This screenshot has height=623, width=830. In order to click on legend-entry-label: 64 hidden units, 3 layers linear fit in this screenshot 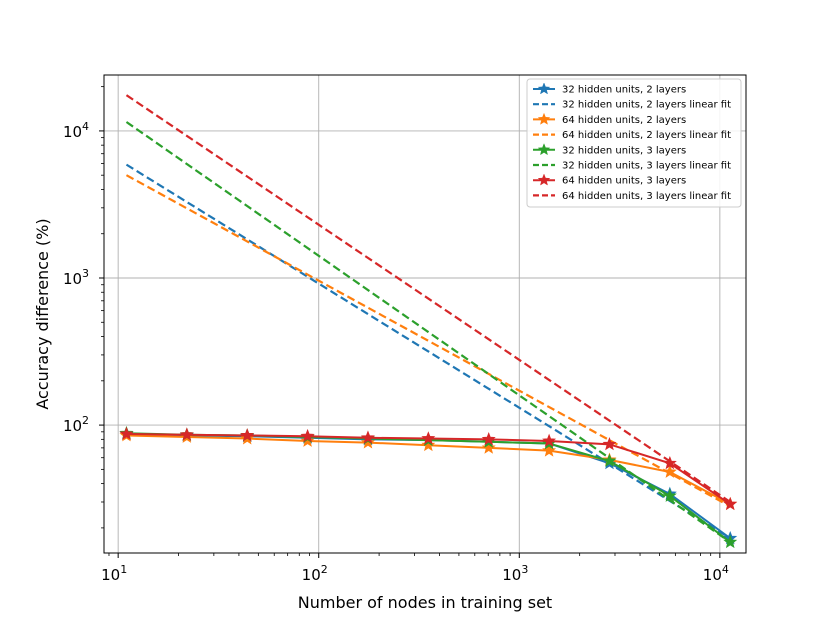, I will do `click(646, 196)`.